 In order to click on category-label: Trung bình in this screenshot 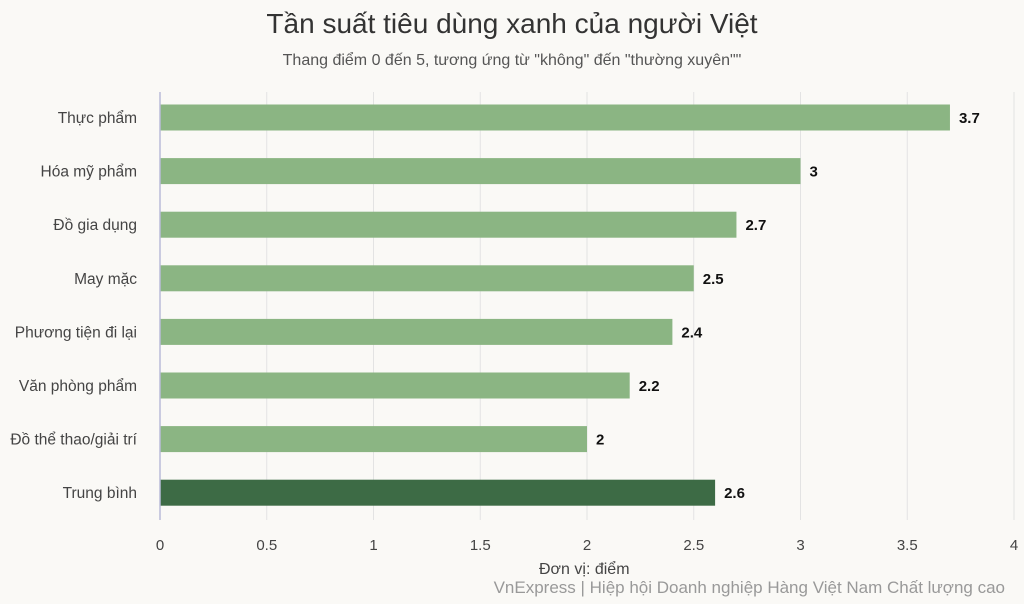, I will do `click(100, 493)`.